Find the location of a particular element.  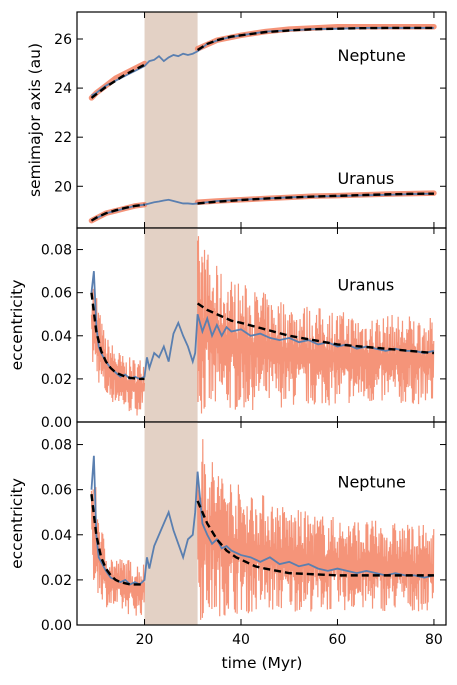

y-tick-label: 22 is located at coordinates (63, 138).